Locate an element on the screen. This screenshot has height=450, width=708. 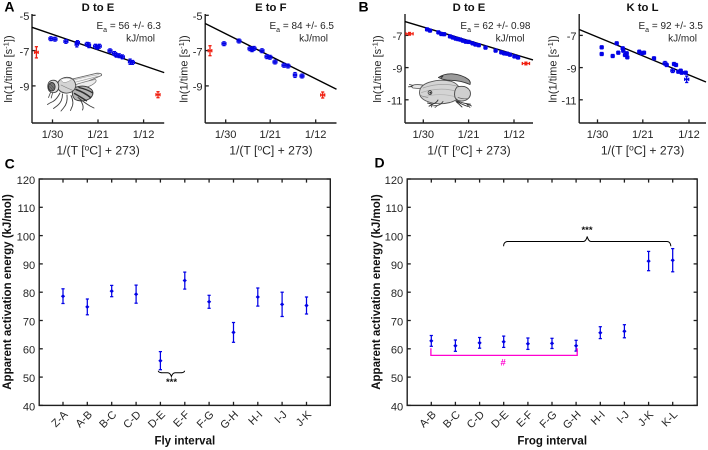
svg-text: Ea = 62 +/- 0.98 is located at coordinates (495, 27).